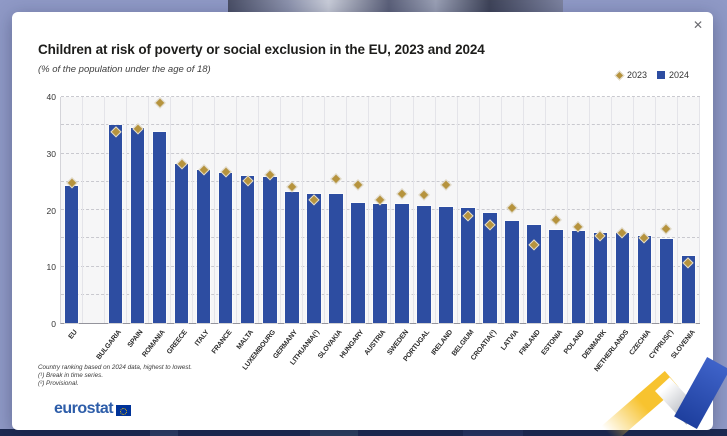 This screenshot has width=727, height=436. What do you see at coordinates (645, 210) in the screenshot?
I see `bar-column-czechia` at bounding box center [645, 210].